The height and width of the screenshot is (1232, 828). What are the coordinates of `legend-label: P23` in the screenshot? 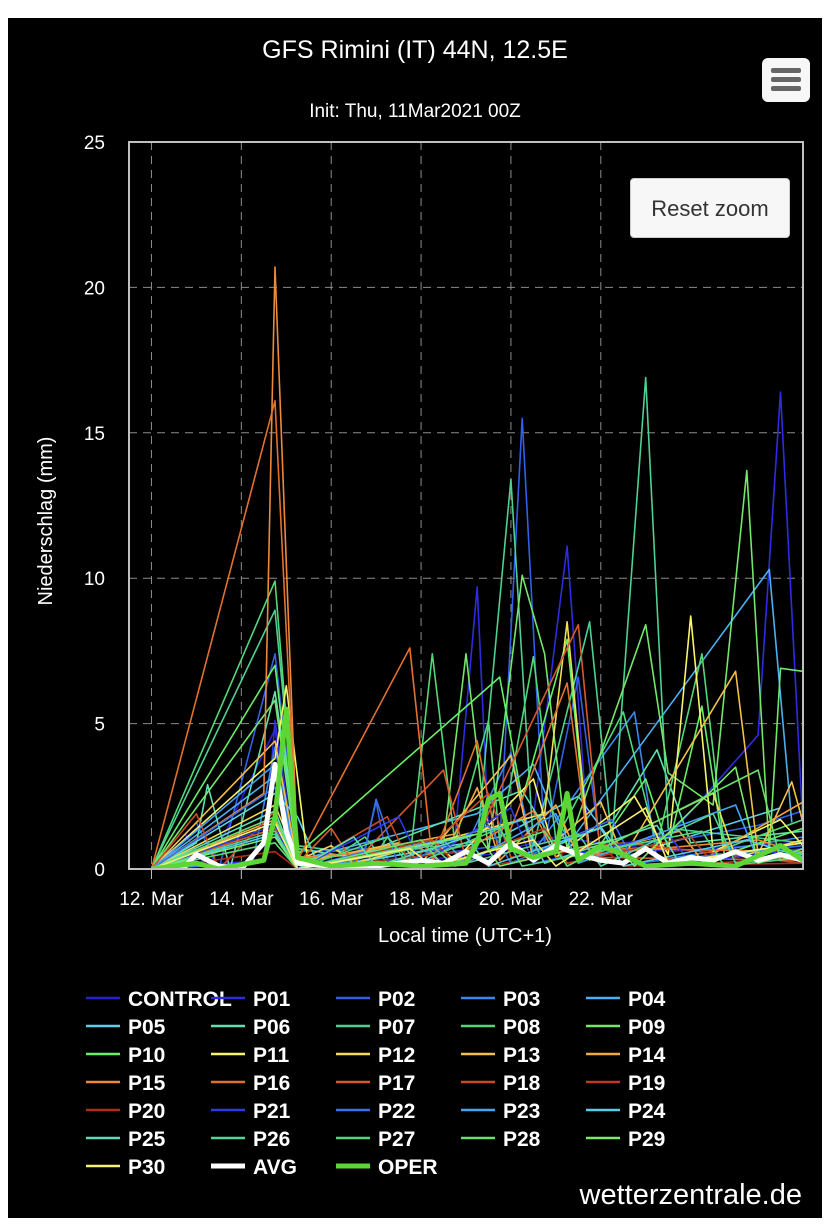 It's located at (521, 1111).